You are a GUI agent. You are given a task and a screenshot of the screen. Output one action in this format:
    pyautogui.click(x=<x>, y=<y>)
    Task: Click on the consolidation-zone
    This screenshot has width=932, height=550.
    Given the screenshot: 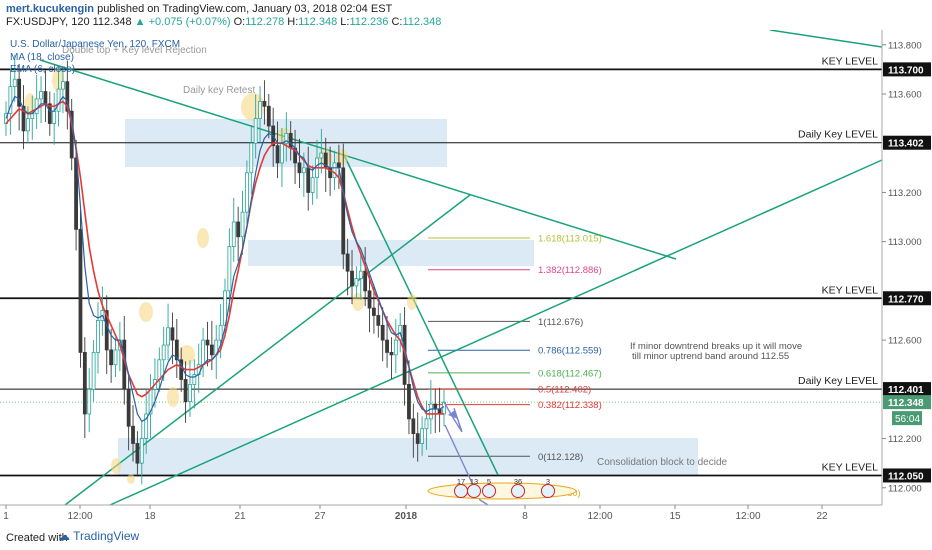 What is the action you would take?
    pyautogui.click(x=408, y=457)
    